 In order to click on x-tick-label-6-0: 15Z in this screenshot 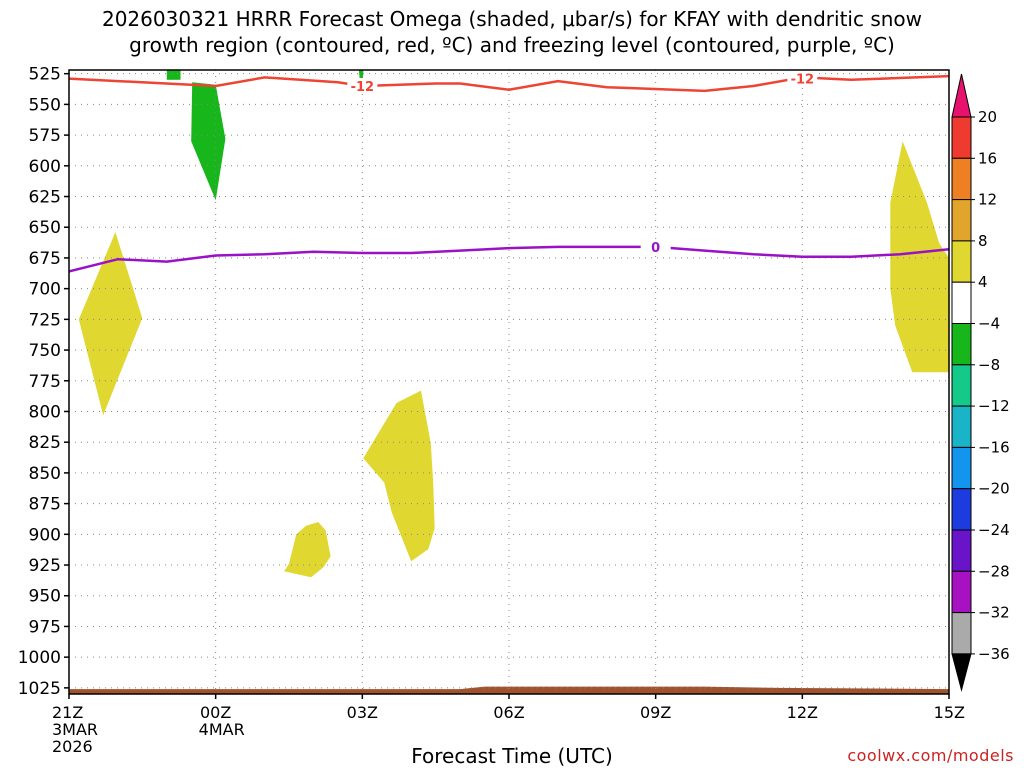, I will do `click(949, 712)`.